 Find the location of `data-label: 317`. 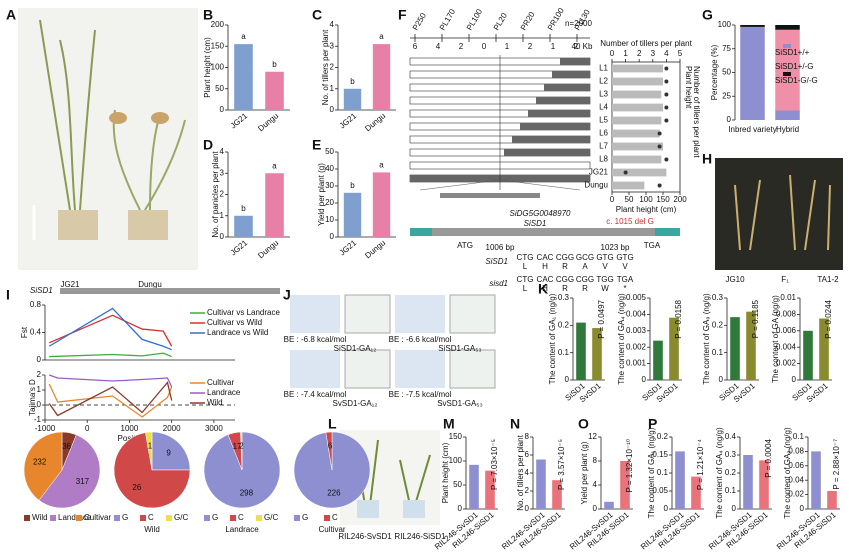

data-label: 317 is located at coordinates (83, 481).